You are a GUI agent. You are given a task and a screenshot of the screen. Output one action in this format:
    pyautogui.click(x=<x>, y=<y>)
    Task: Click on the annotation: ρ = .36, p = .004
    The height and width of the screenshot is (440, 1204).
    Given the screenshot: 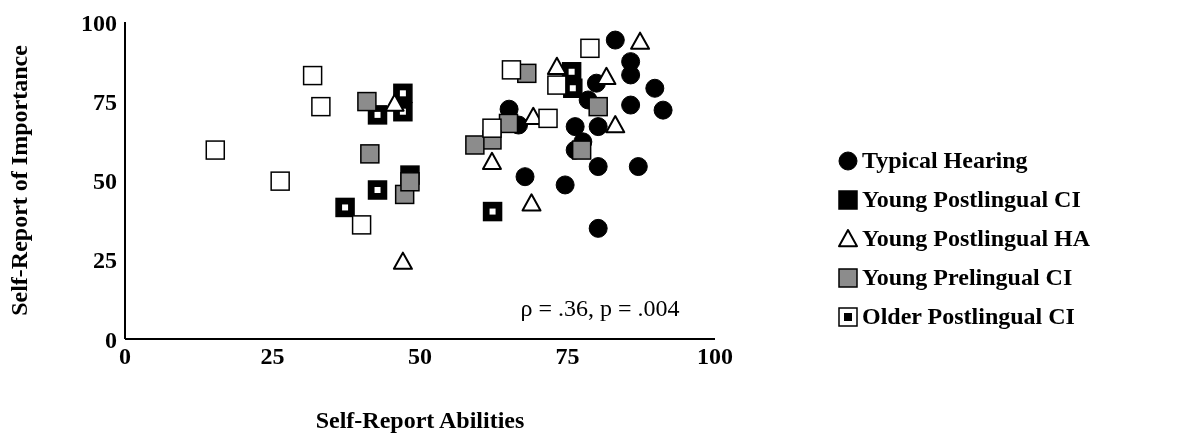 What is the action you would take?
    pyautogui.click(x=600, y=308)
    